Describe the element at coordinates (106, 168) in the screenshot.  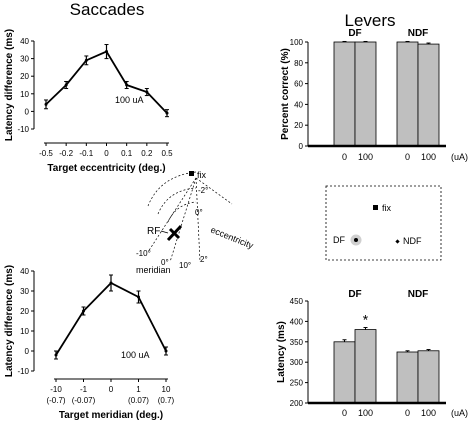
I see `x-axis-label: Target eccentricity (deg.)` at that location.